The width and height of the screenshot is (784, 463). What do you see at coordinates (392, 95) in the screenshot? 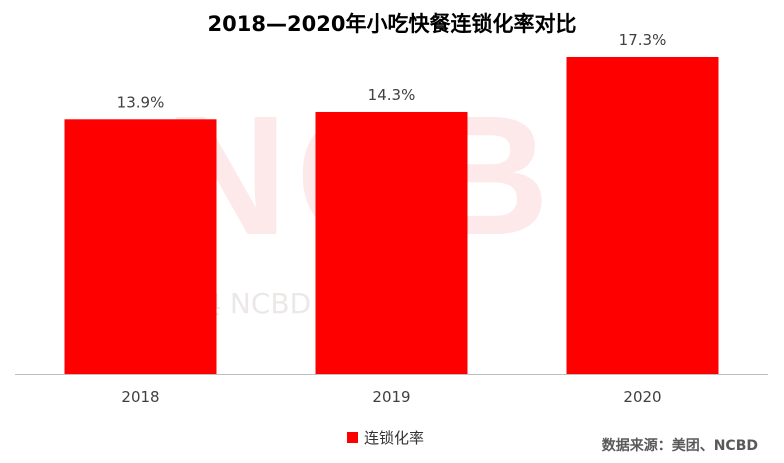
I see `data-label-2019: 14.3%` at bounding box center [392, 95].